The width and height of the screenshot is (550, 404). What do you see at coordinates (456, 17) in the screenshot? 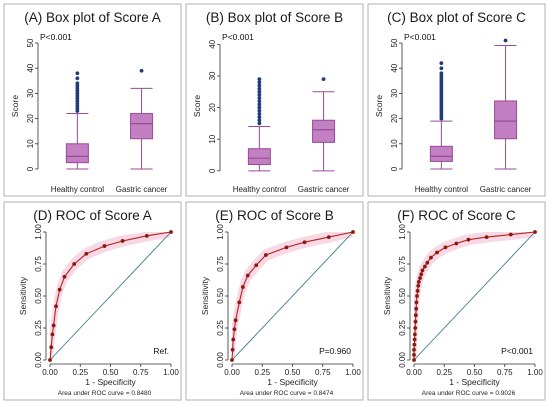
I see `chart-title: (C) Box plot of Score C` at bounding box center [456, 17].